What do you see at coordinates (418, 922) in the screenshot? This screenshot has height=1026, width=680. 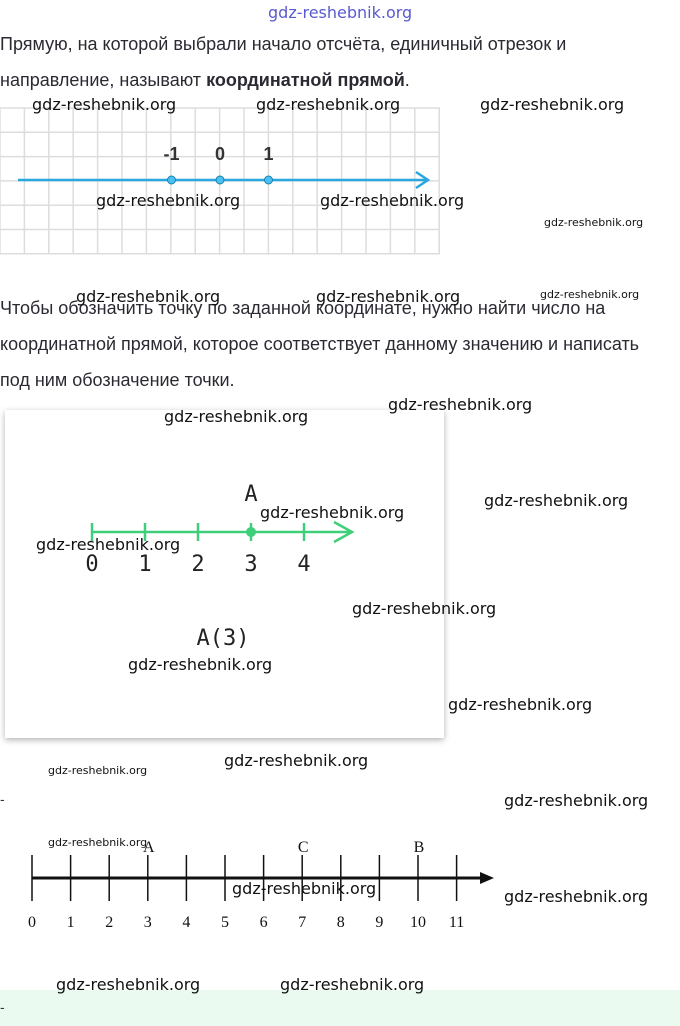 I see `tick-label: 10` at bounding box center [418, 922].